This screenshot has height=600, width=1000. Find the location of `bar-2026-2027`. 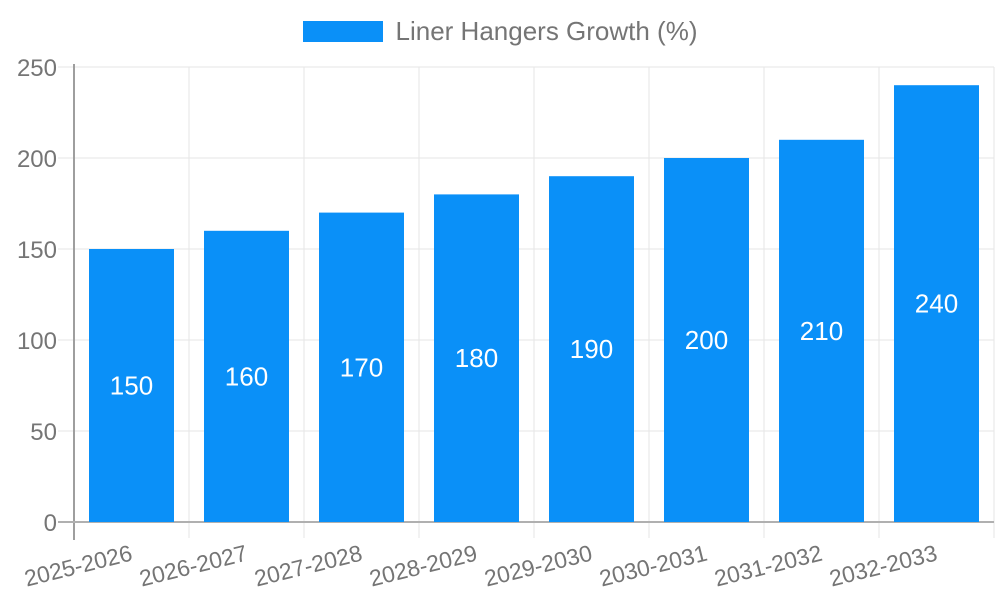

bar-2026-2027 is located at coordinates (246, 376).